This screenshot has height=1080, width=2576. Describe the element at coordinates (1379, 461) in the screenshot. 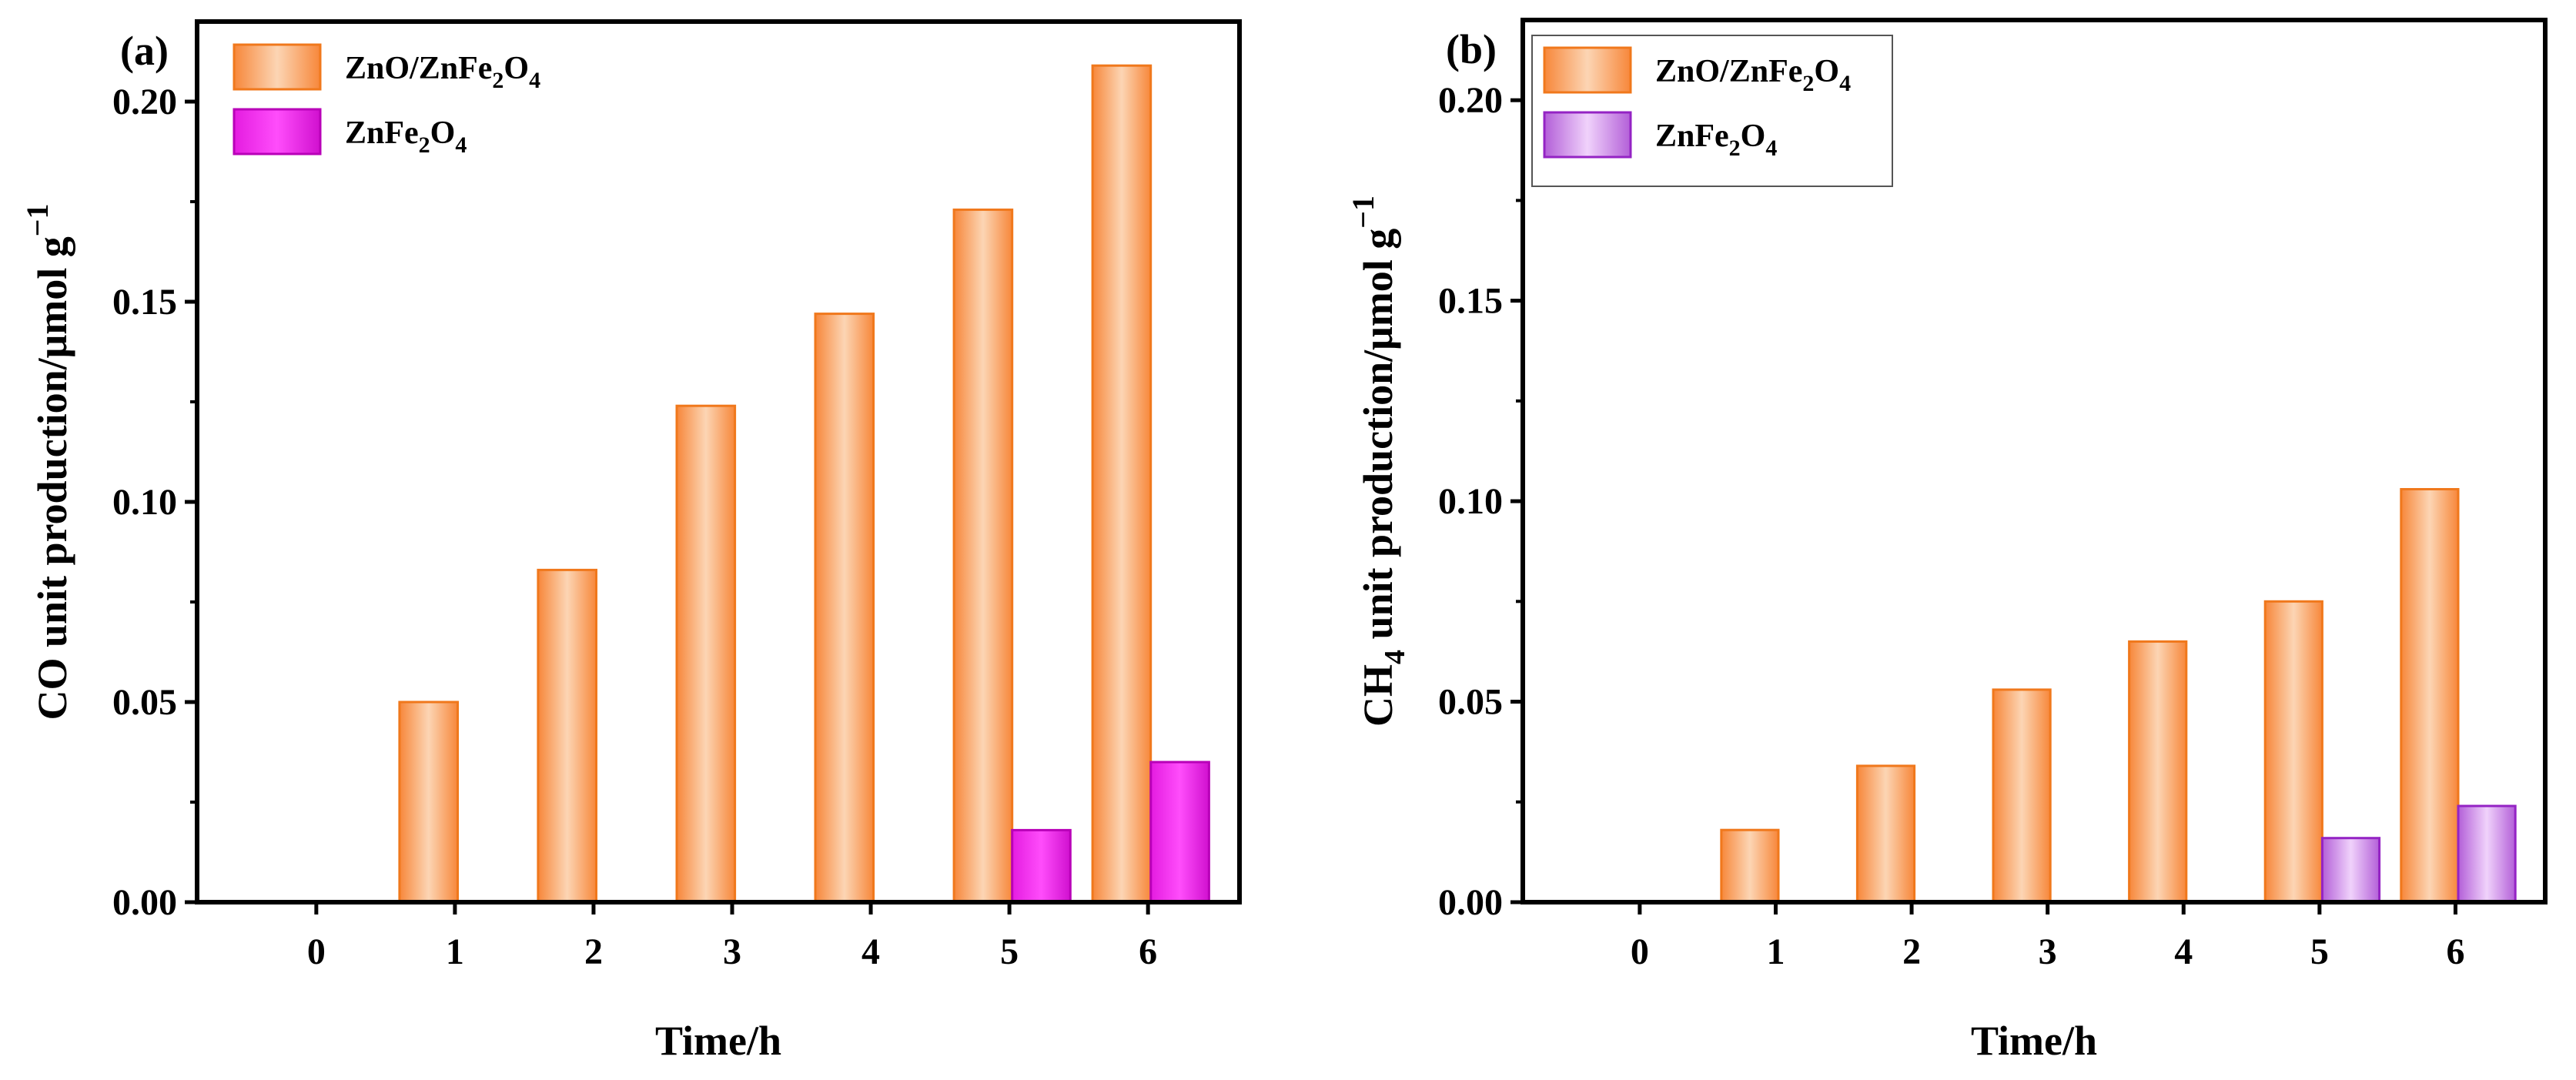

I see `y-axis-title: CH4 unit production/μmol g−1` at that location.